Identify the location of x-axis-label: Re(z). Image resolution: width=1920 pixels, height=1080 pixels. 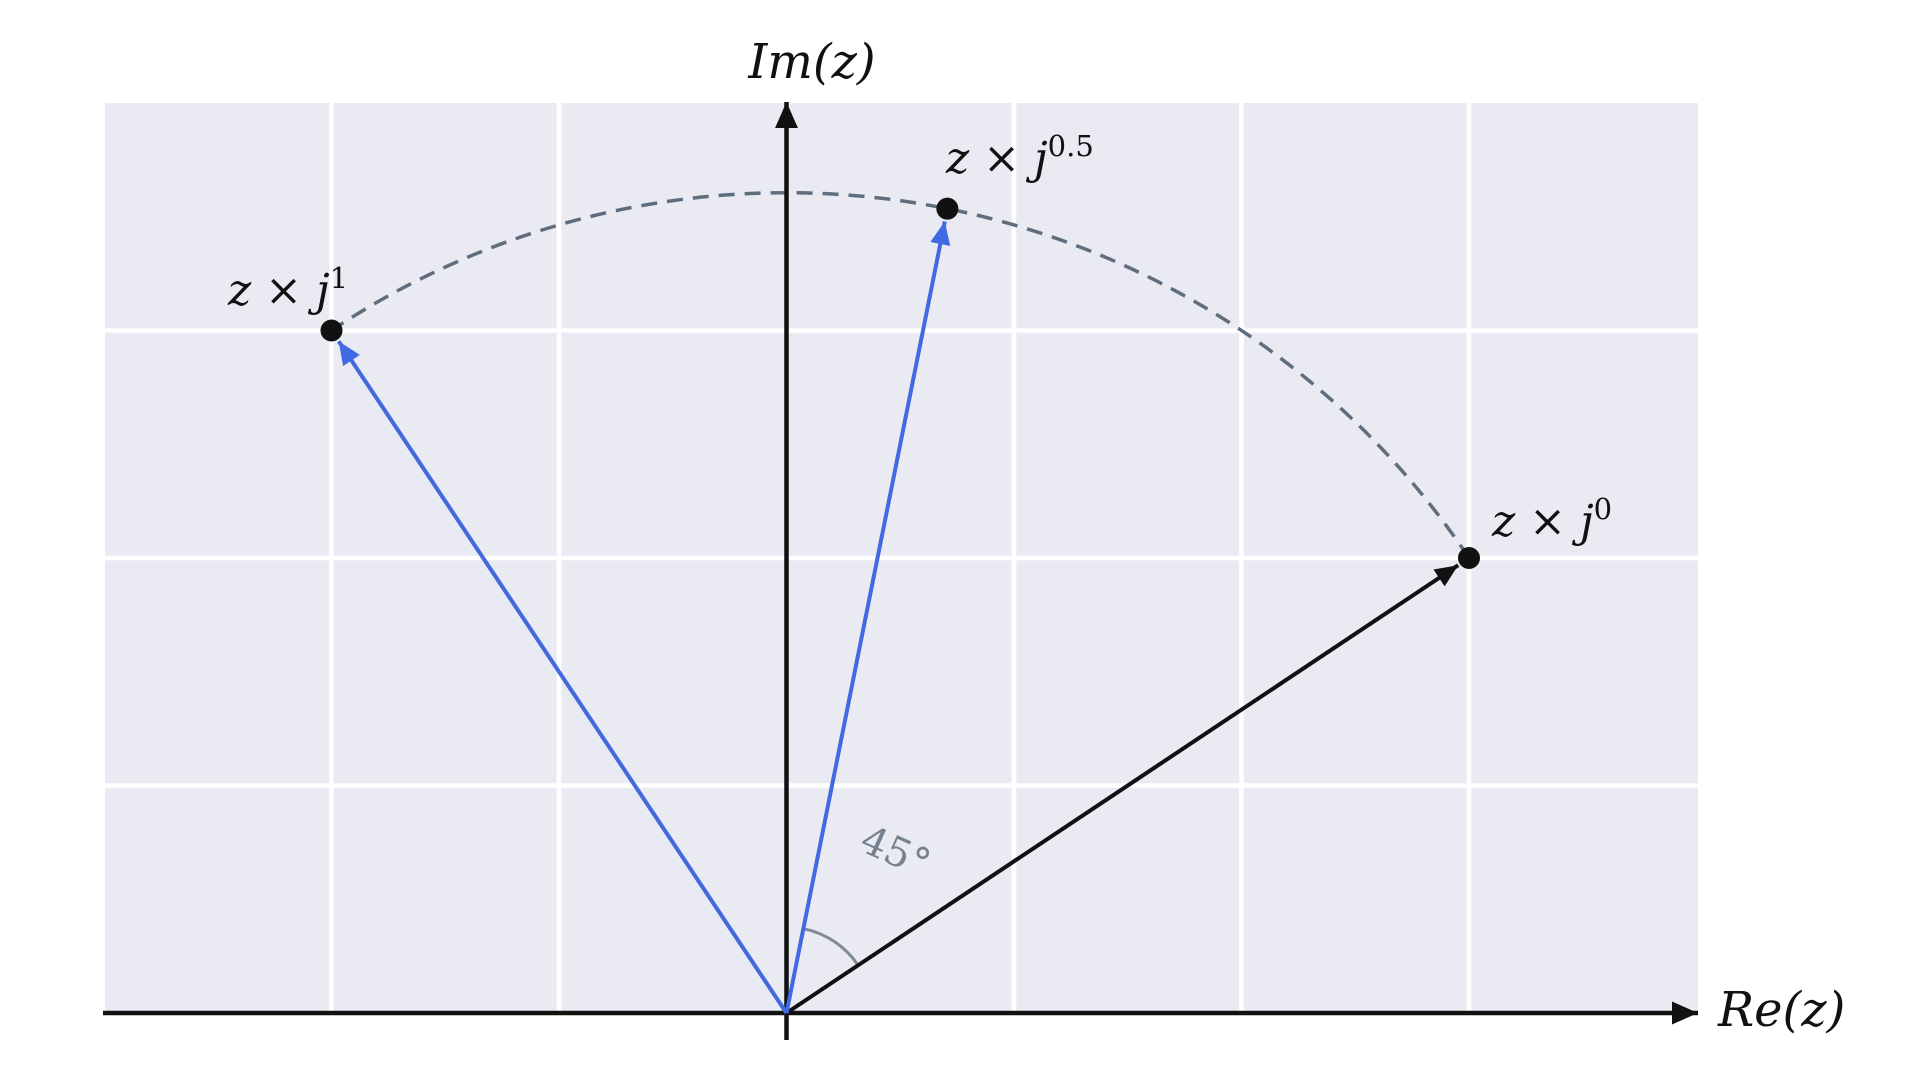
(1781, 1010).